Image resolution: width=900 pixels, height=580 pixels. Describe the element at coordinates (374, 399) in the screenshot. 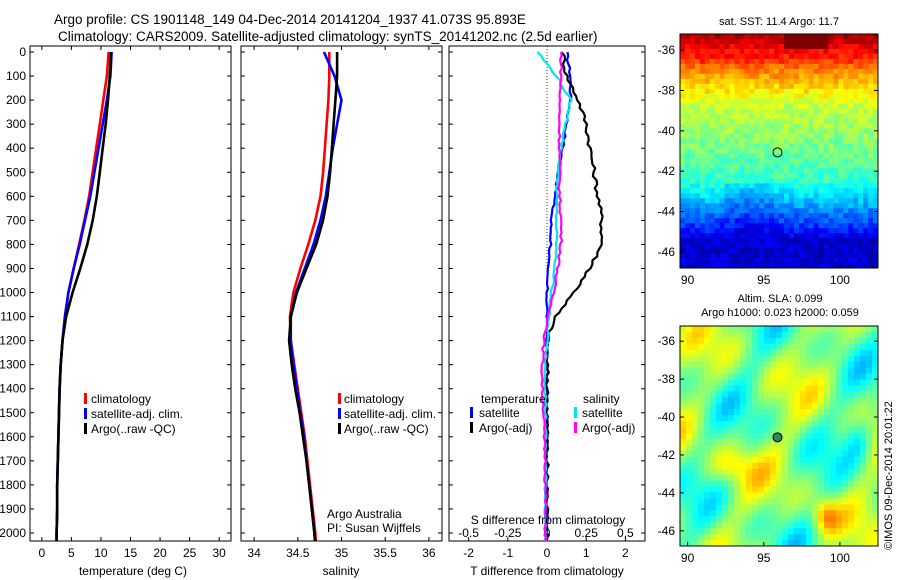

I see `legend-label-climatology: climatology` at that location.